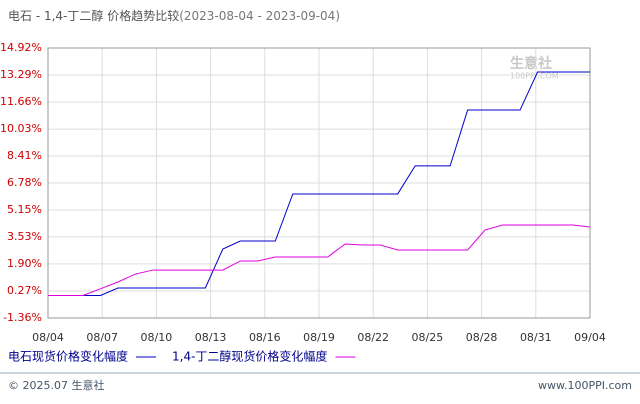 The image size is (640, 404). What do you see at coordinates (319, 337) in the screenshot?
I see `x-tick-label: 08/19` at bounding box center [319, 337].